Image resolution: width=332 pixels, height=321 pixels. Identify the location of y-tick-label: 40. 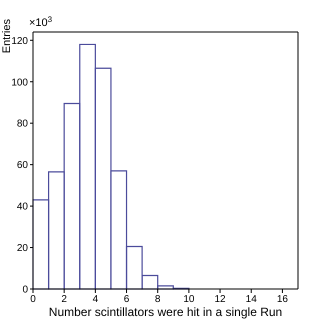
(22, 207).